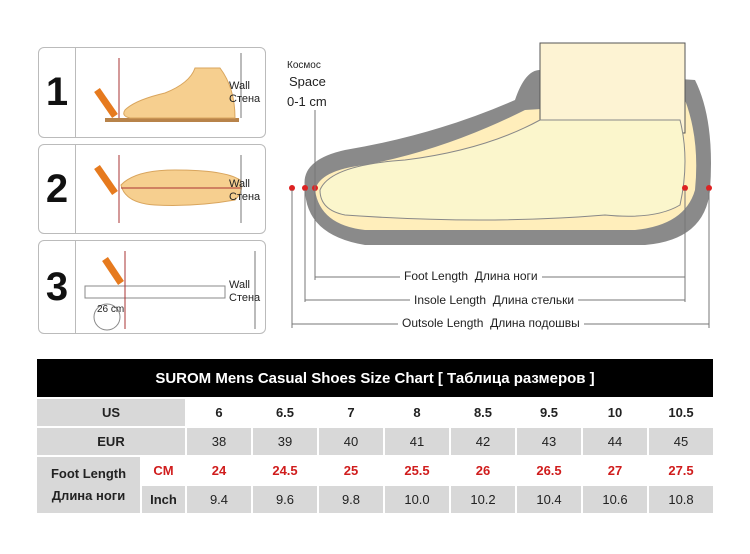 The width and height of the screenshot is (750, 554). I want to click on step-3-panel: 3 26 cm Wall Стена, so click(152, 287).